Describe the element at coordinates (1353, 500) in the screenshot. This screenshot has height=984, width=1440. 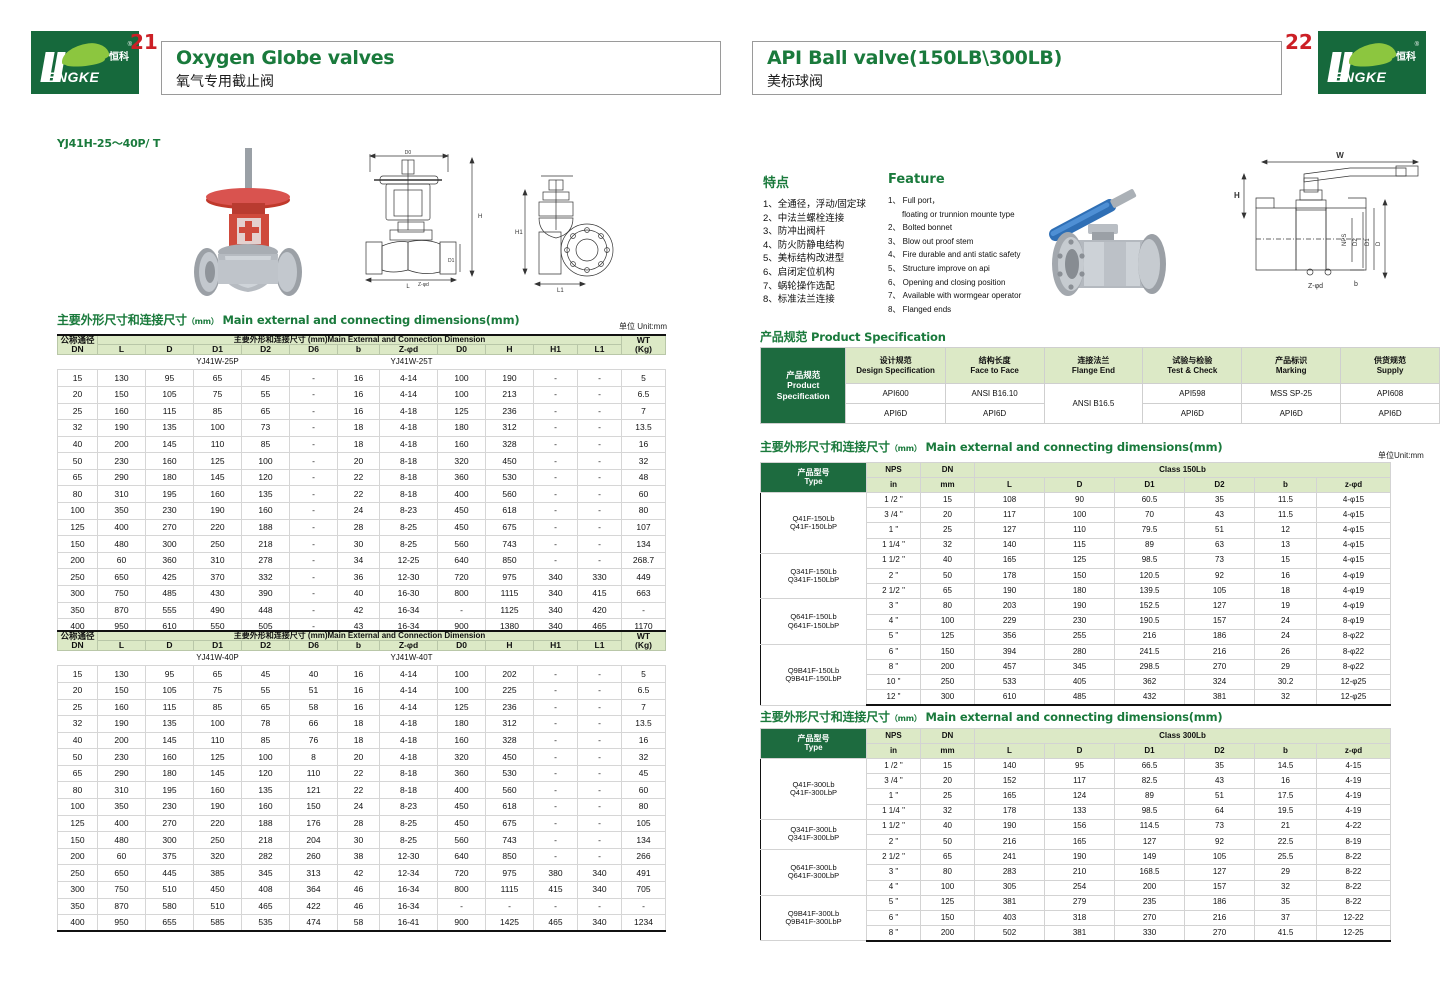
I see `cell-value: 4-φ15` at that location.